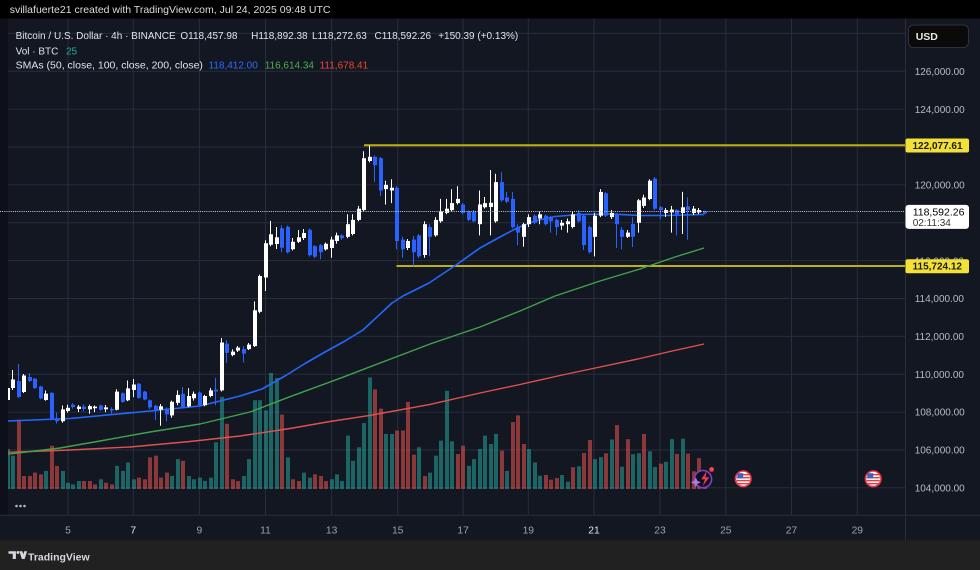 This screenshot has width=980, height=570. Describe the element at coordinates (927, 37) in the screenshot. I see `svg-text: USD` at that location.